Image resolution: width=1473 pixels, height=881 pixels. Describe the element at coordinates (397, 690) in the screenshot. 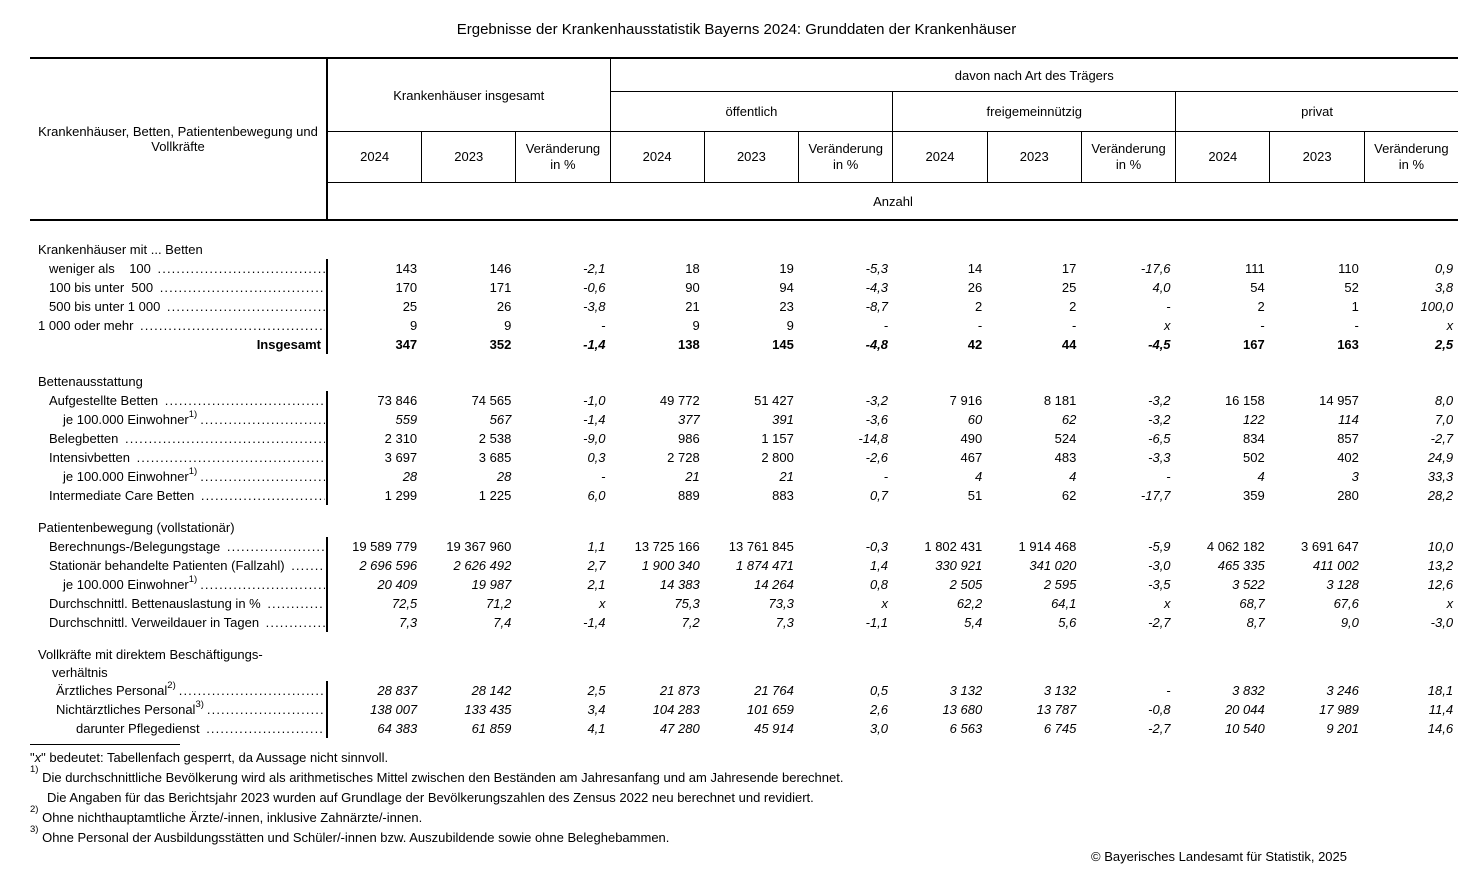

I see `value-cell: 28 837` at that location.